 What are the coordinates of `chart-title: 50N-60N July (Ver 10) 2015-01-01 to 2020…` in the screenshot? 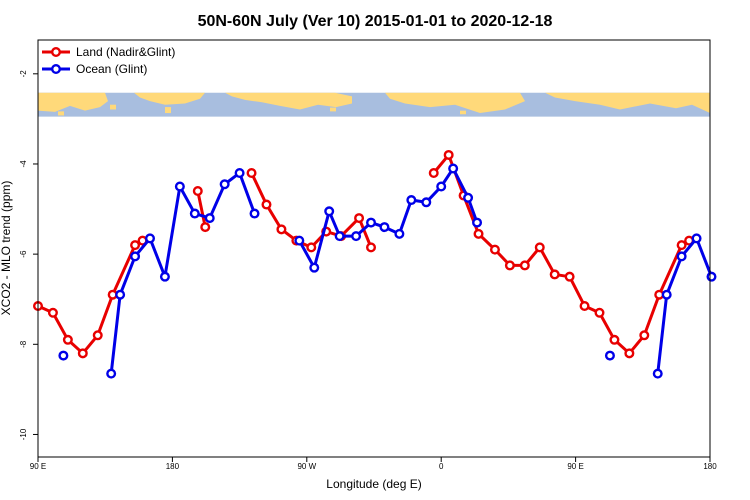 It's located at (375, 21).